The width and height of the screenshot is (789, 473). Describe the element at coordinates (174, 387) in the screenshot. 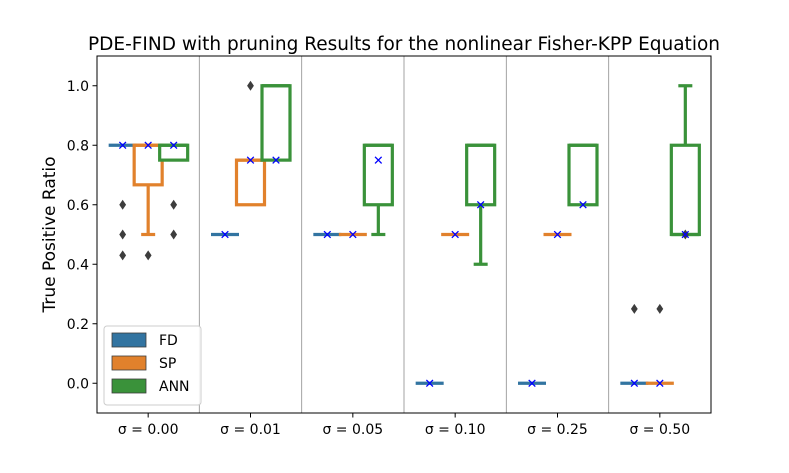

I see `legend-label-ann: ANN` at that location.